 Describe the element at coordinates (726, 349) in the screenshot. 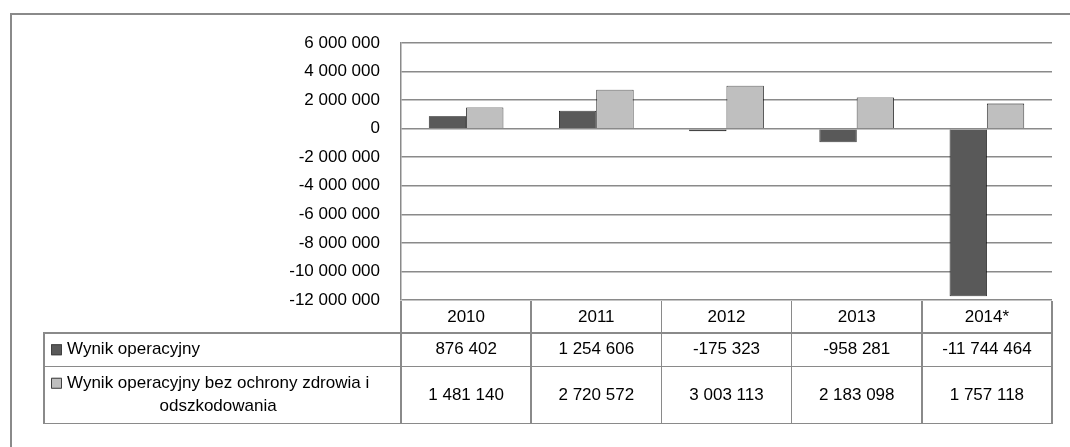

I see `data-label: -175 323` at that location.